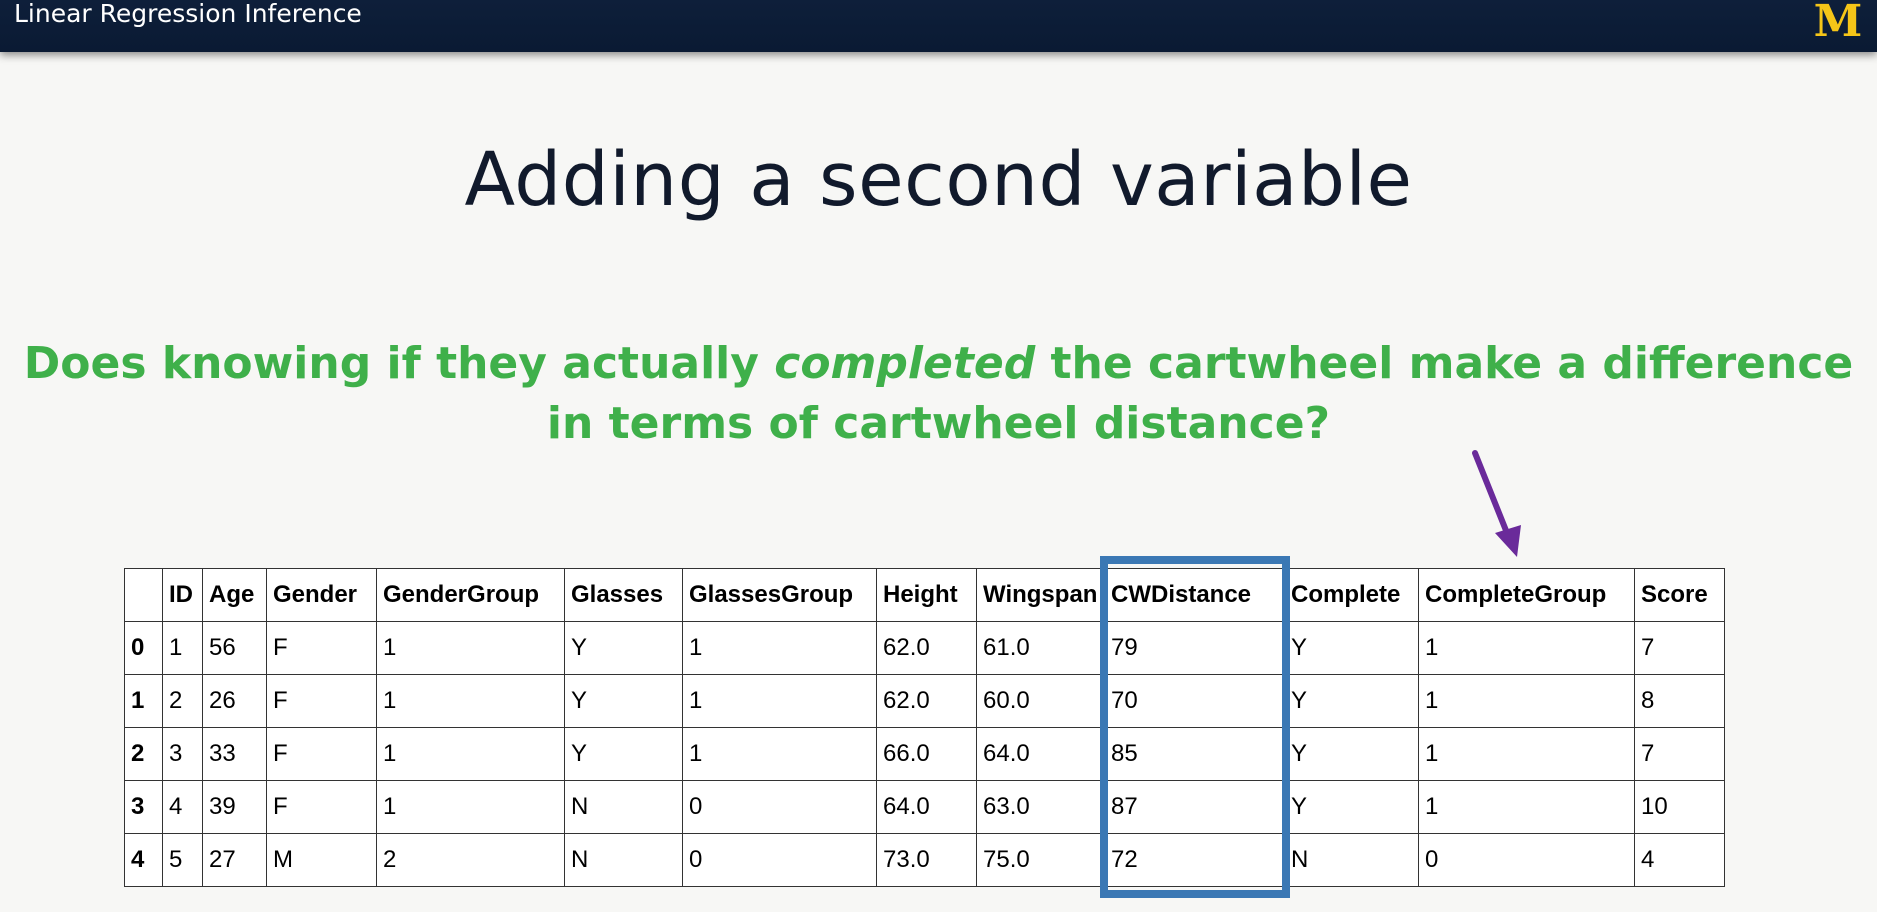 The width and height of the screenshot is (1877, 912). I want to click on table-cell: 60.0, so click(1040, 701).